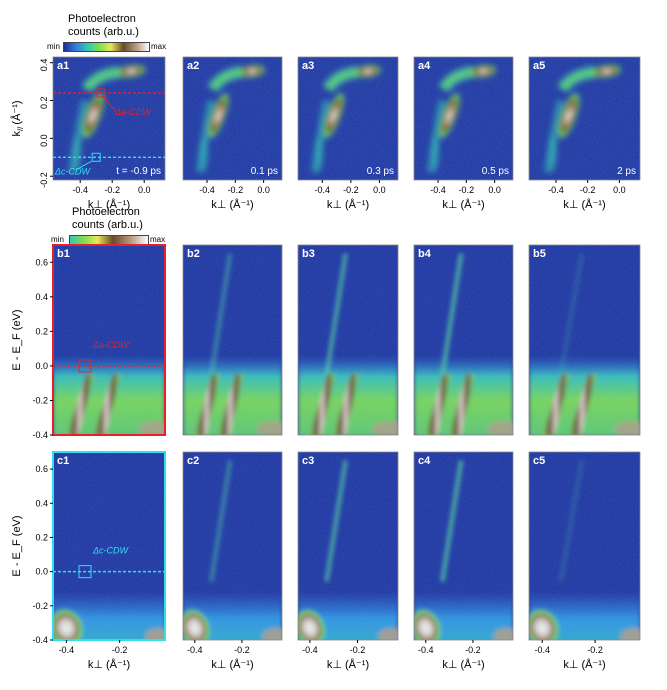 This screenshot has width=667, height=690. Describe the element at coordinates (40, 435) in the screenshot. I see `y-tick-label: -0.4` at that location.